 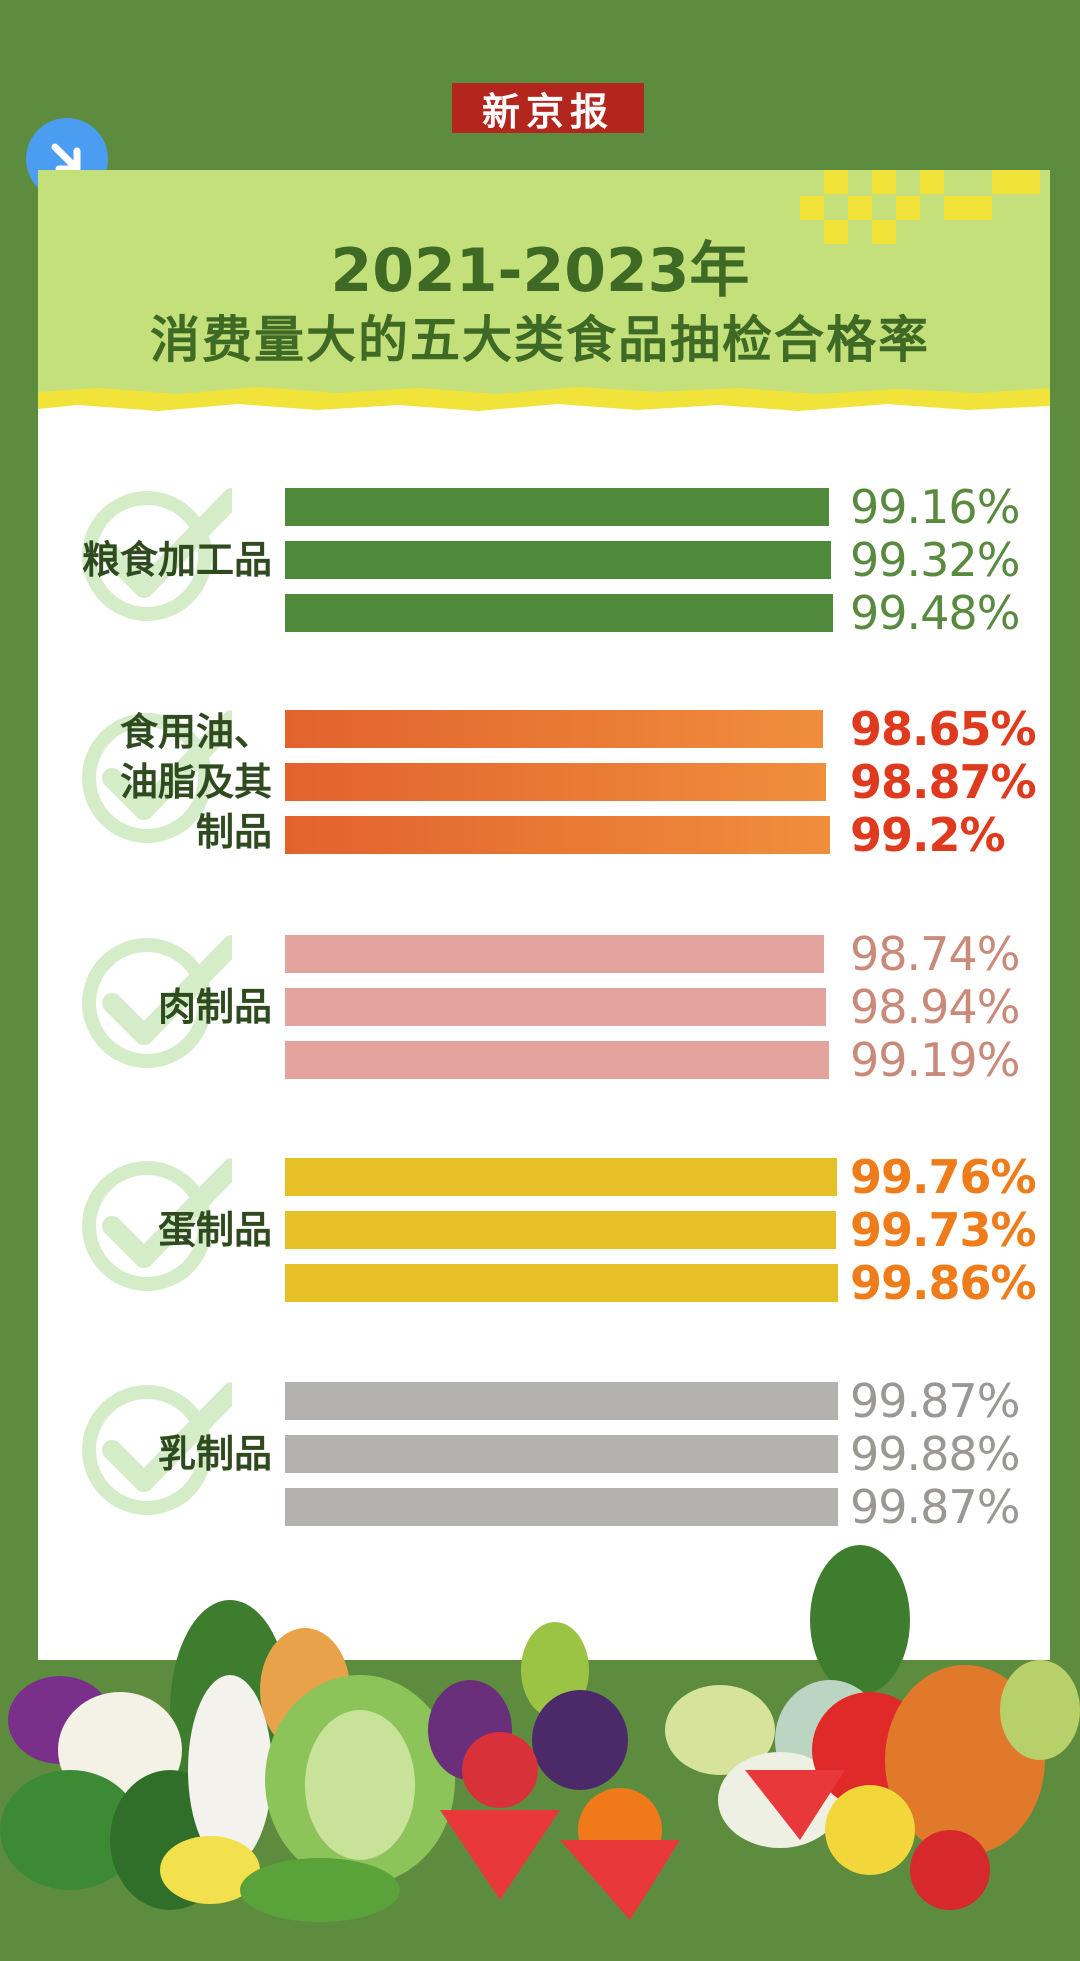 I want to click on category-label-line: 食用油、, so click(x=195, y=732).